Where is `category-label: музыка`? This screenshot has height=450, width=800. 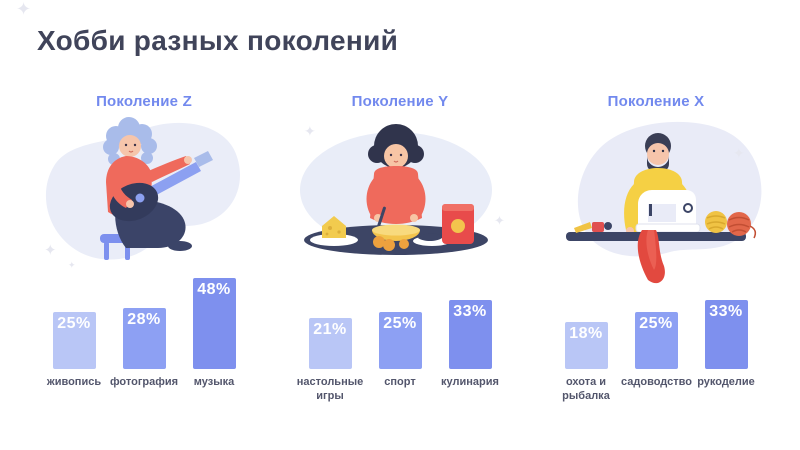
category-label: музыка is located at coordinates (214, 382).